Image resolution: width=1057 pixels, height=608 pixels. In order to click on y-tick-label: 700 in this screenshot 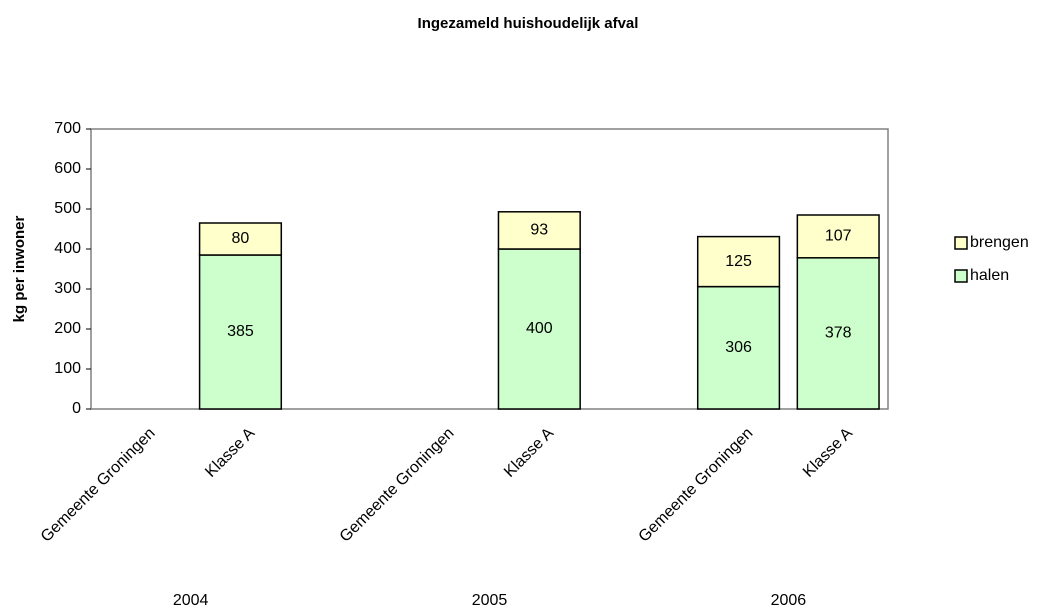, I will do `click(67, 128)`.